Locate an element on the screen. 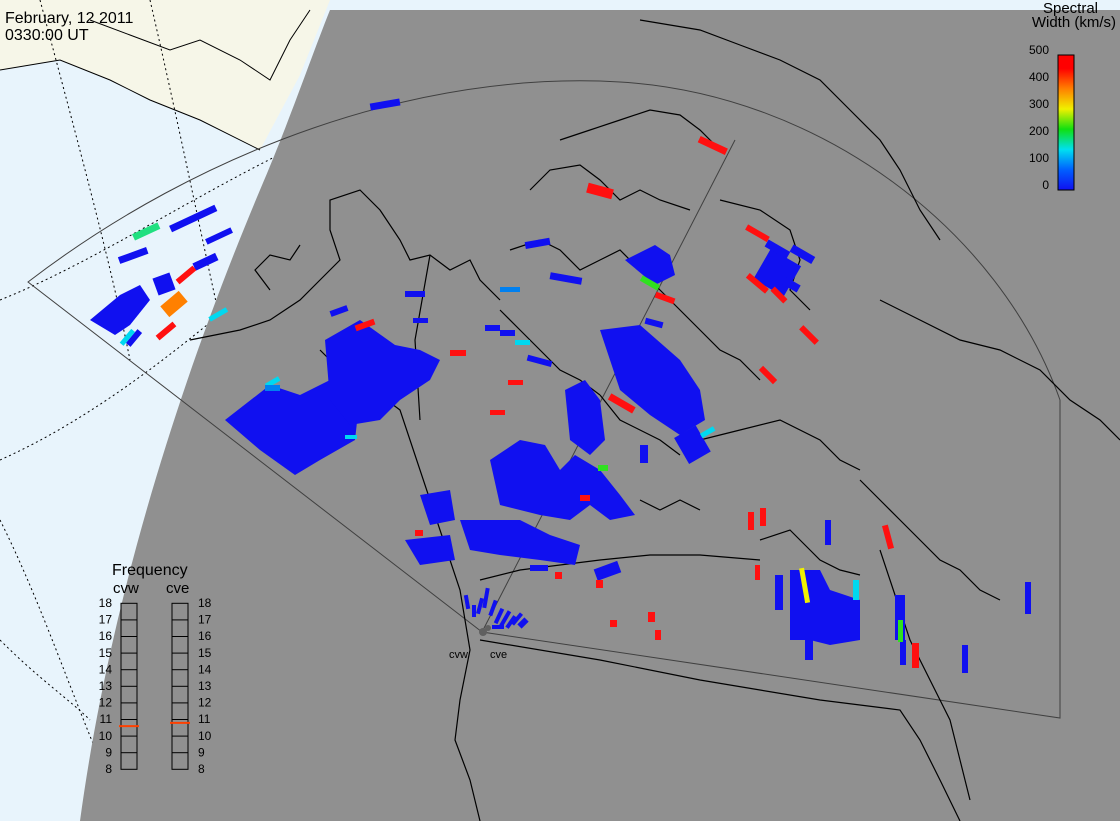 This screenshot has height=821, width=1120. frequency-title: Frequency is located at coordinates (150, 570).